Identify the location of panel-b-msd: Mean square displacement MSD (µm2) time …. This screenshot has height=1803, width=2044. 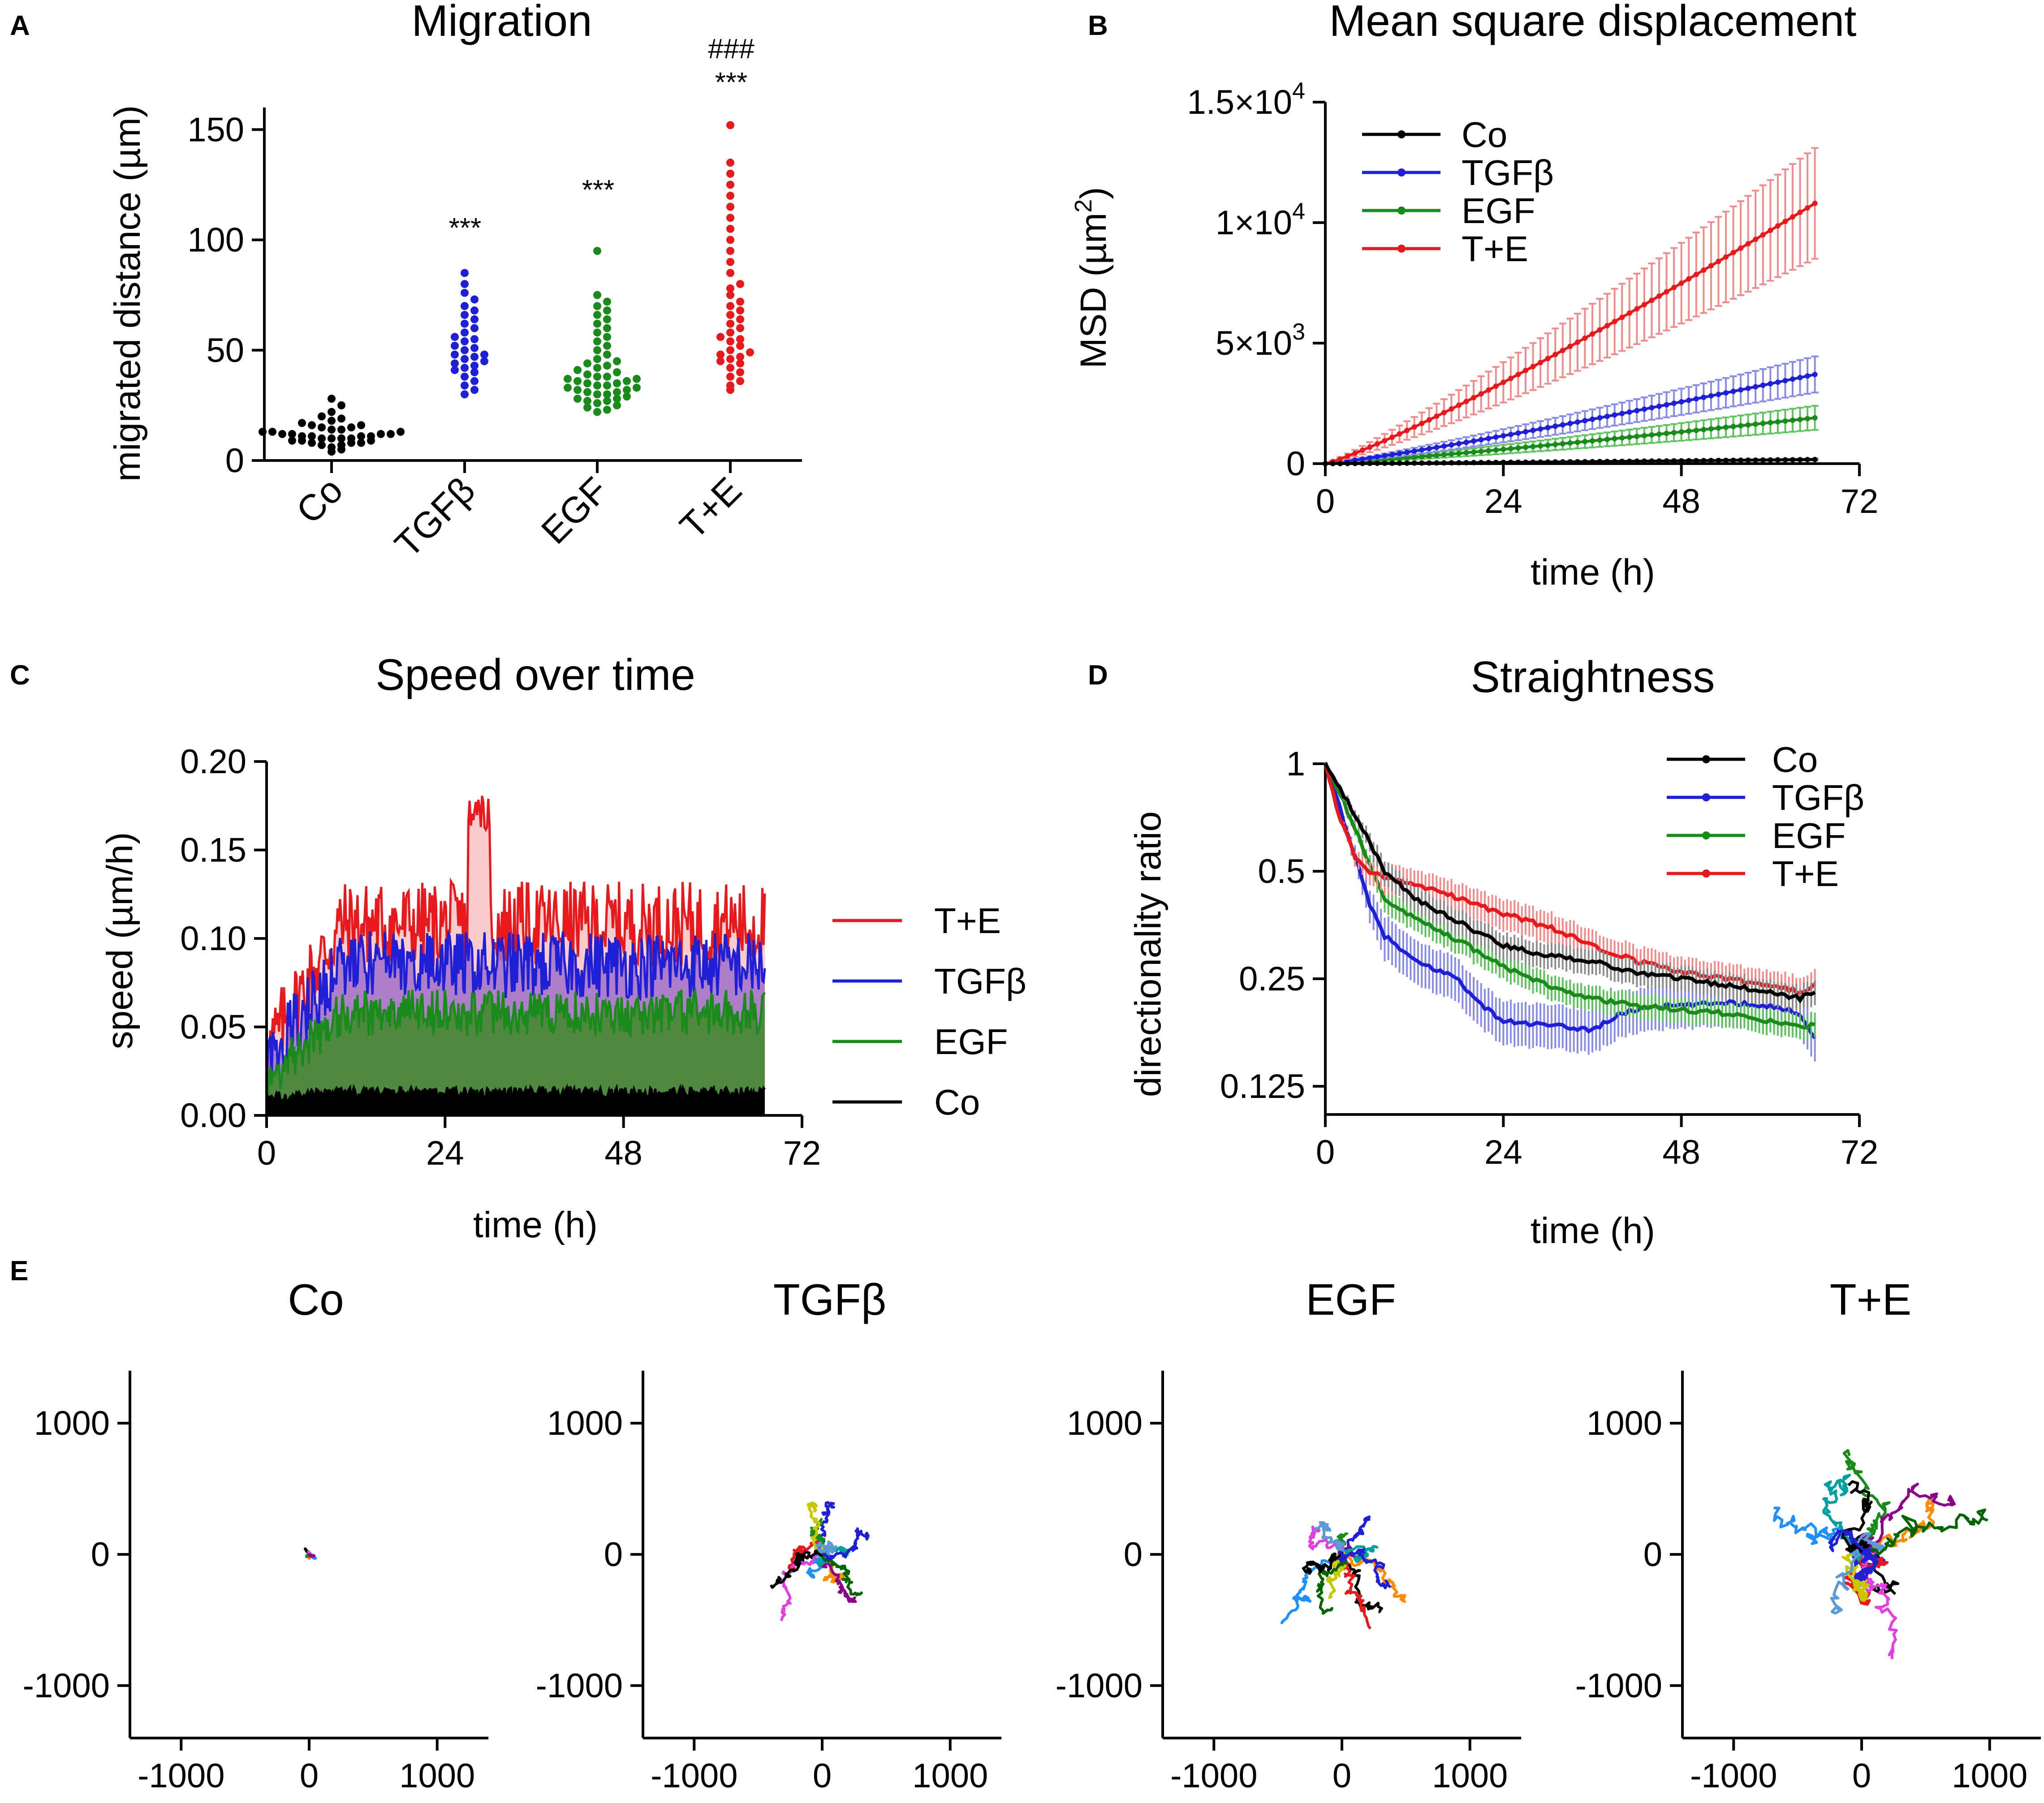
(1474, 296).